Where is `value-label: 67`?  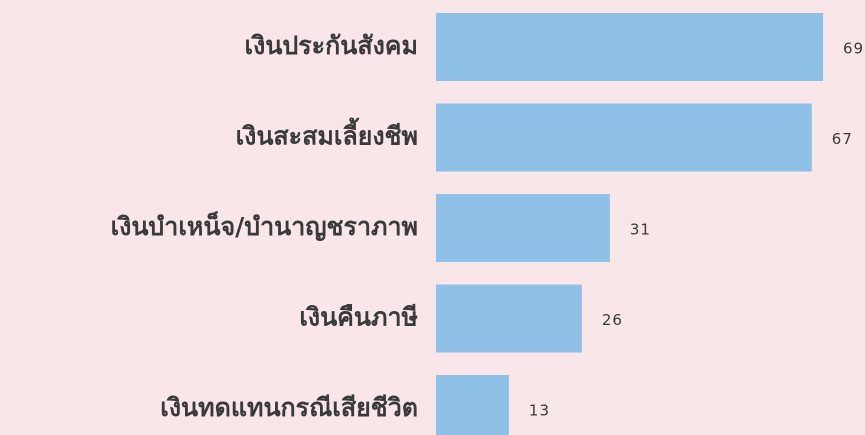 value-label: 67 is located at coordinates (842, 139).